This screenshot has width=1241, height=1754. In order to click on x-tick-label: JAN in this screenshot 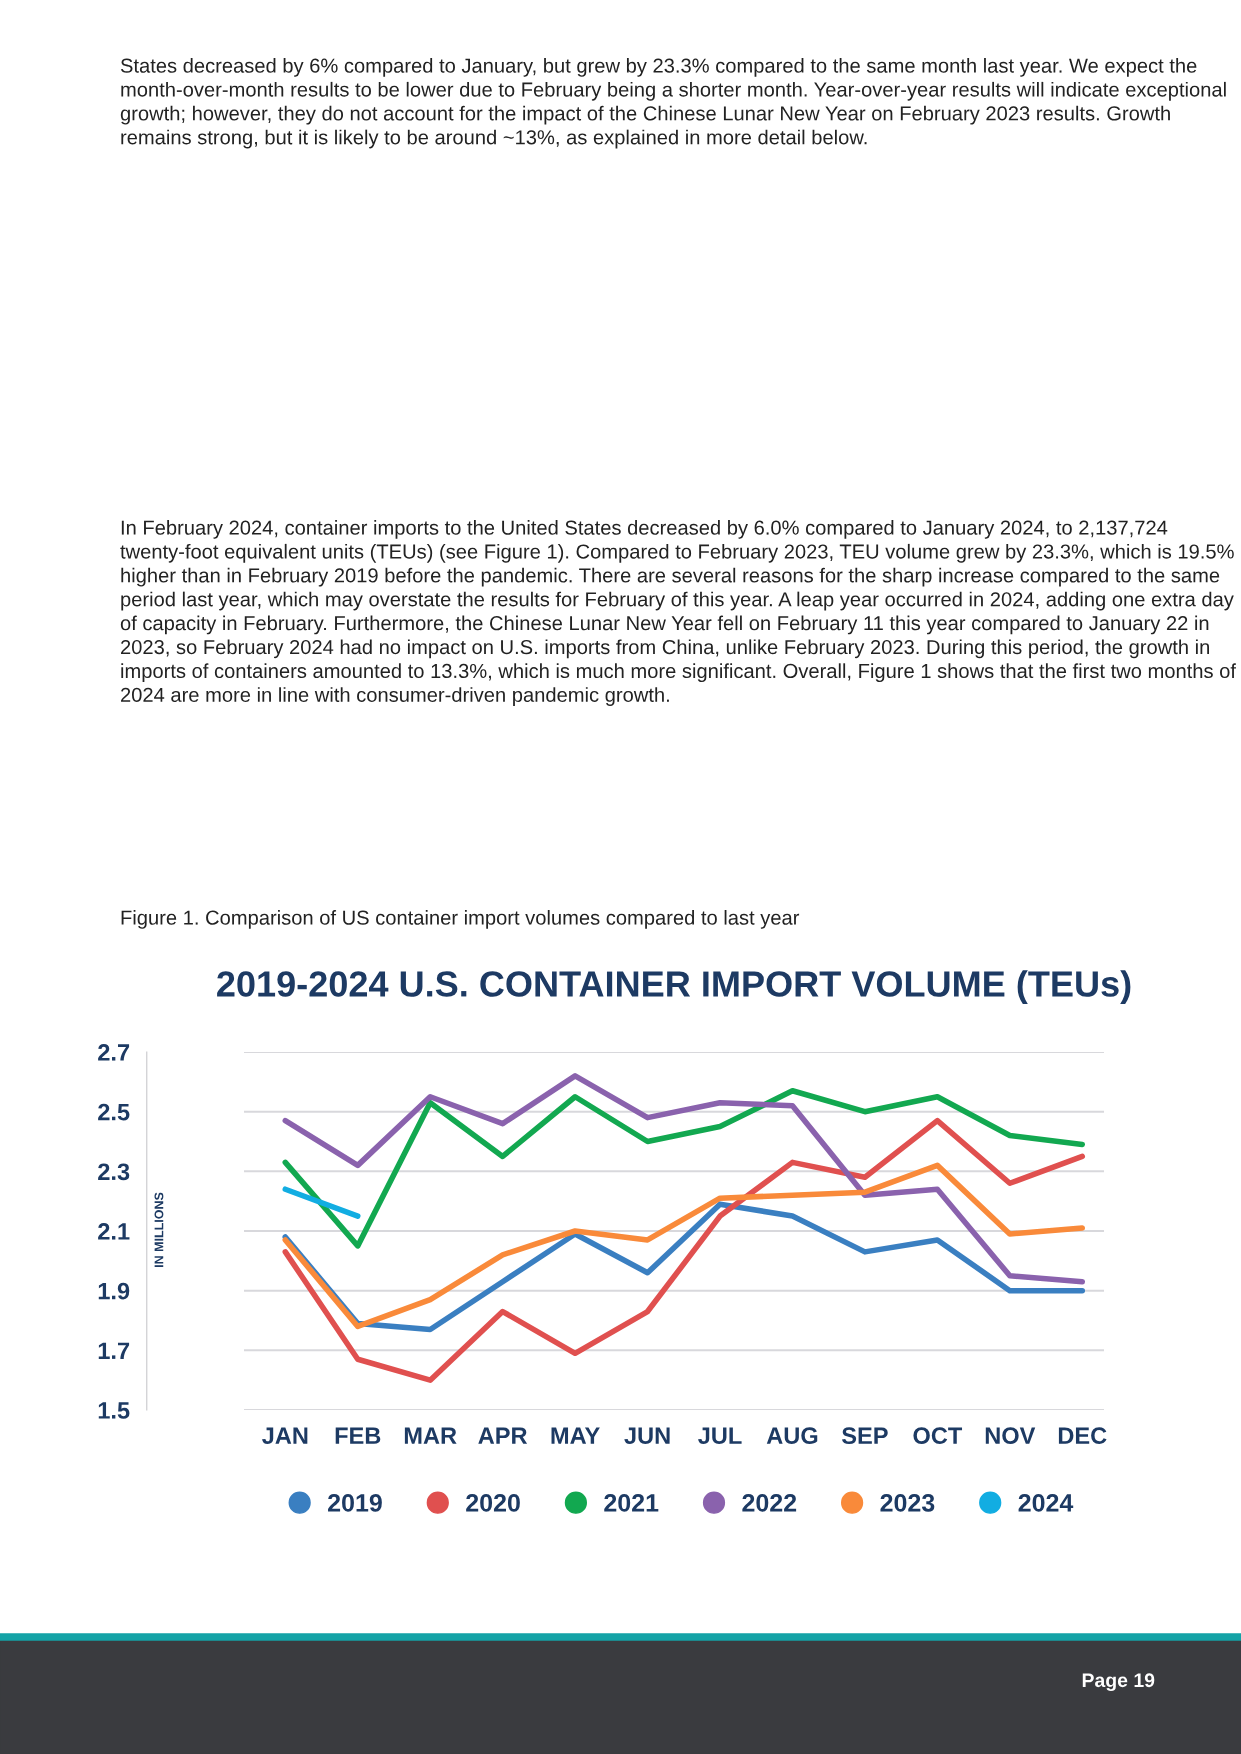, I will do `click(285, 1436)`.